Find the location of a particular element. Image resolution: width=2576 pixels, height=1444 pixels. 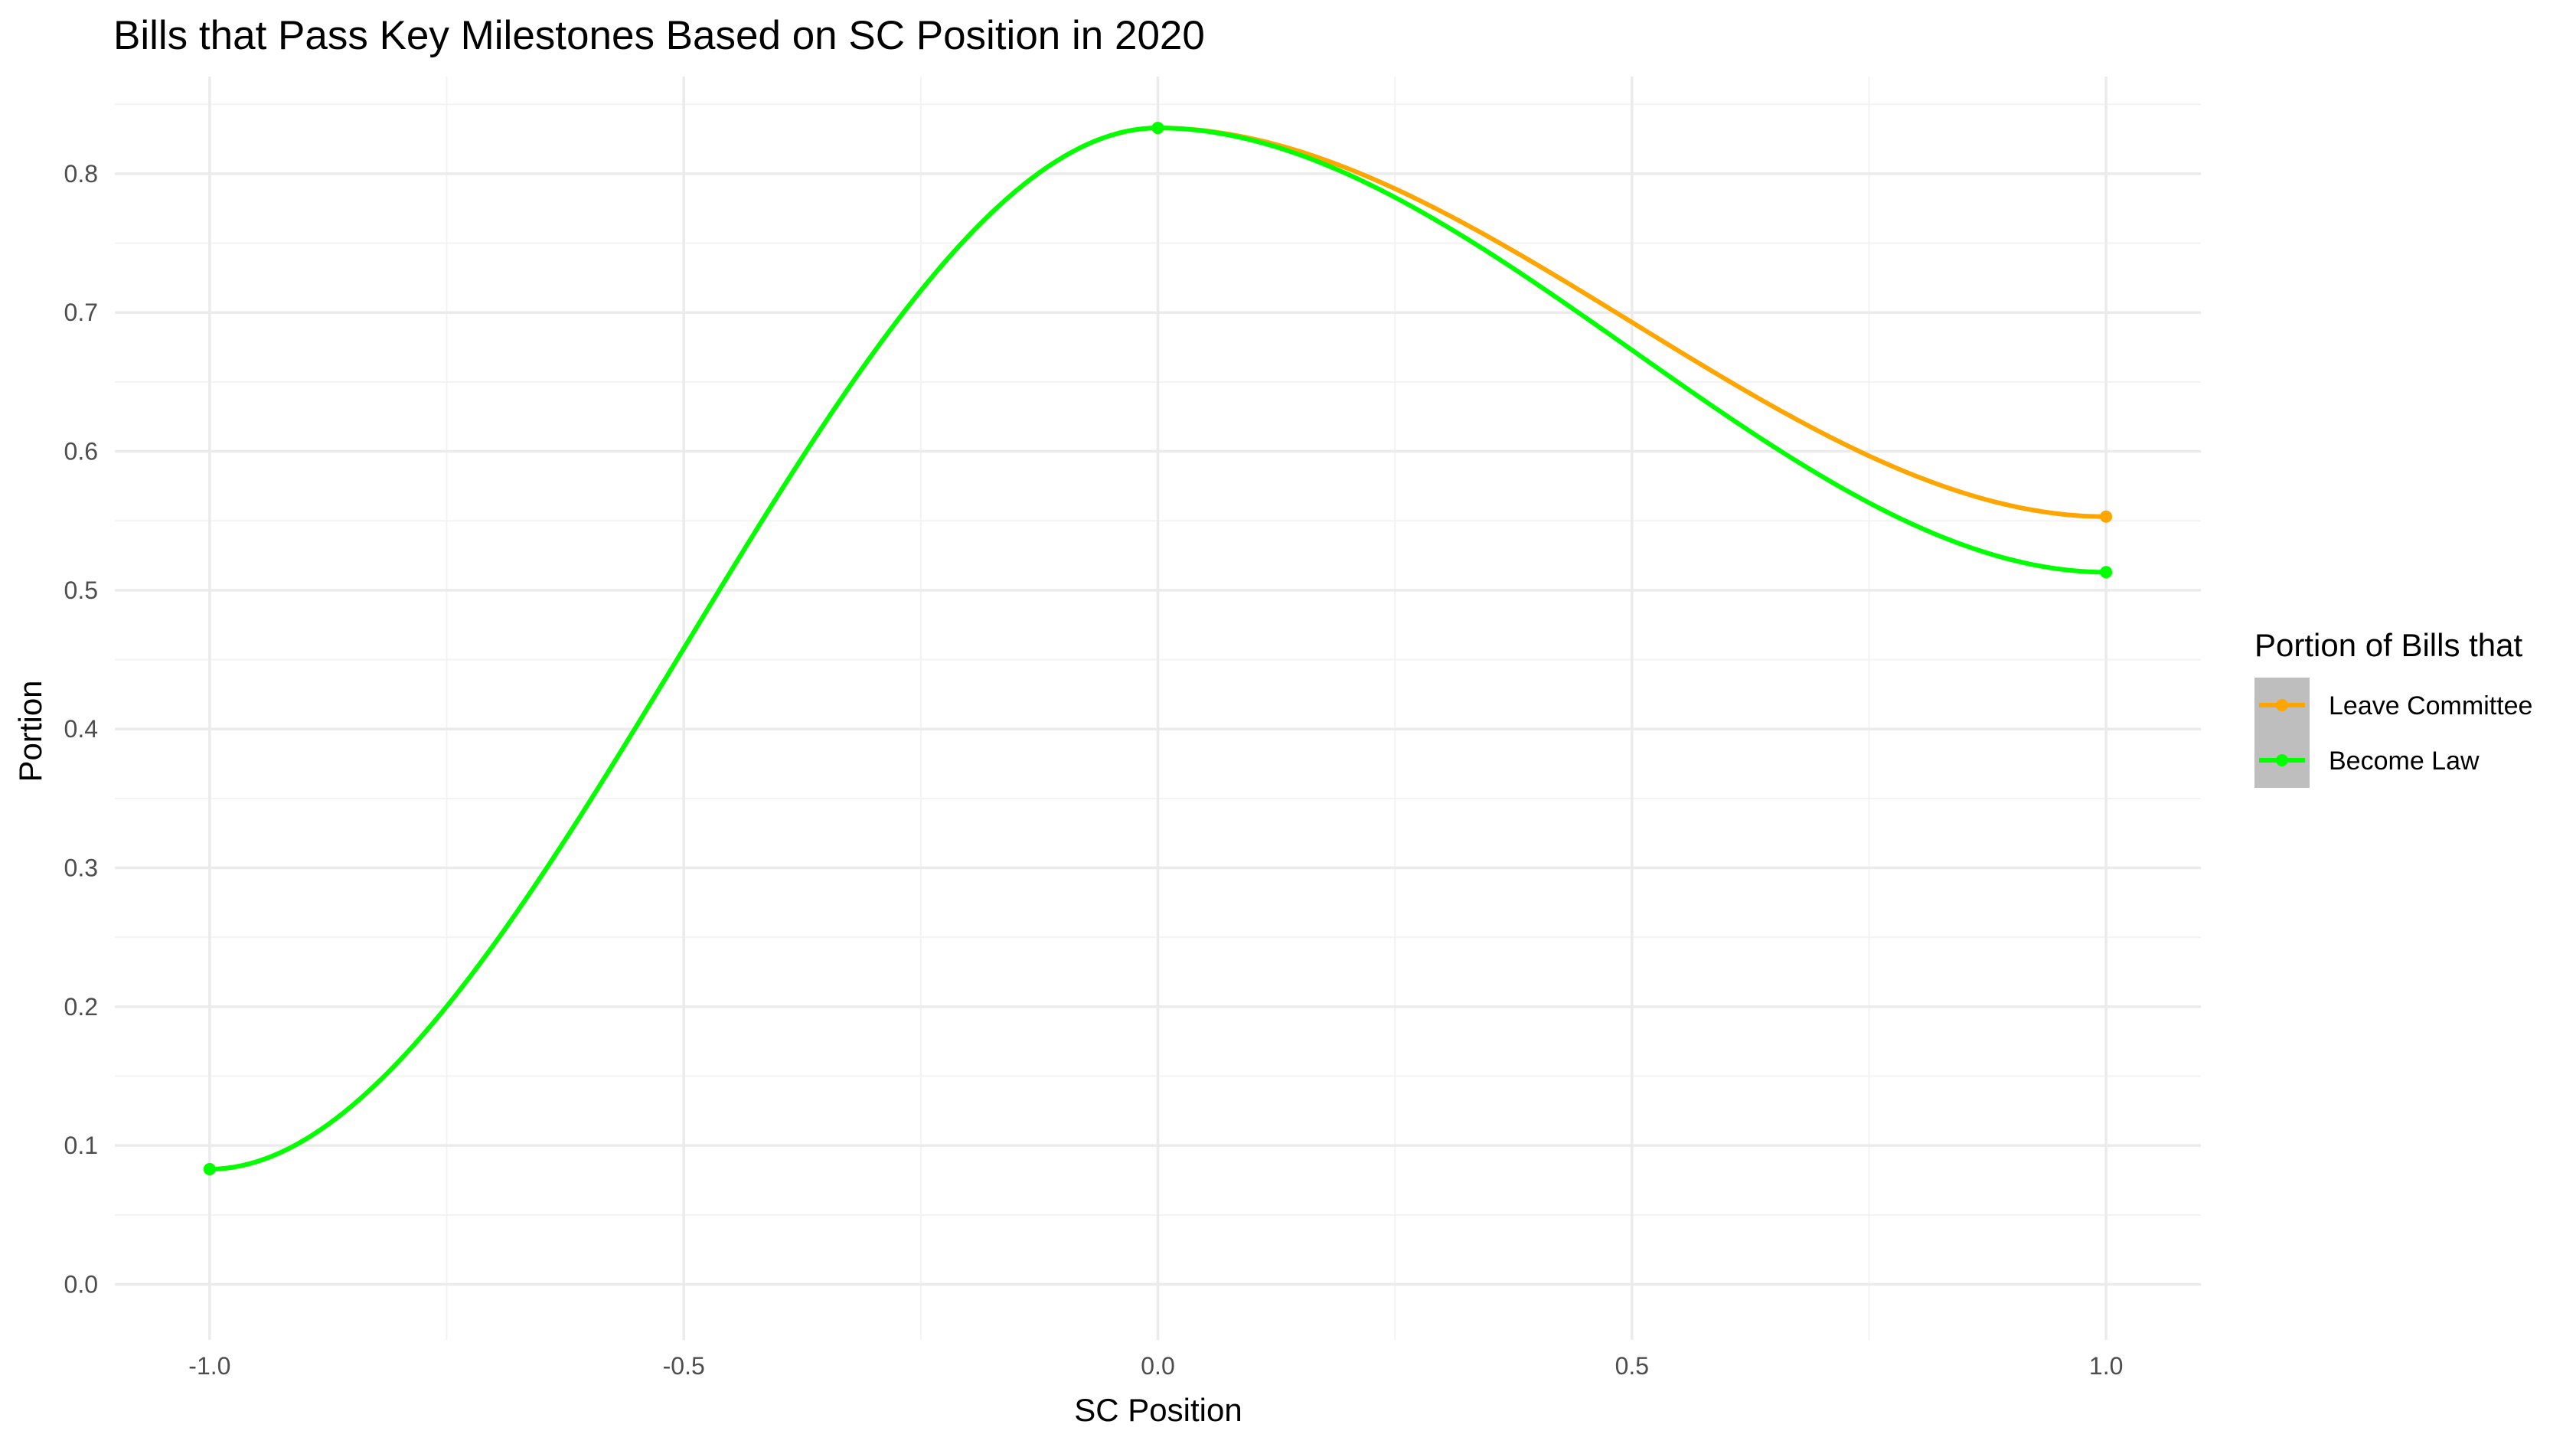

x-axis-ticks: -1.0 -0.5 0.0 0.5 1.0 is located at coordinates (1155, 1366).